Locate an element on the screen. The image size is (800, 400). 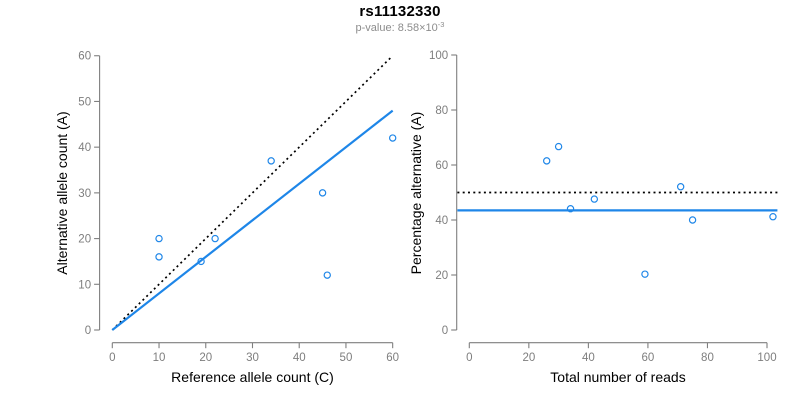
x-tick-label: 30 is located at coordinates (252, 358).